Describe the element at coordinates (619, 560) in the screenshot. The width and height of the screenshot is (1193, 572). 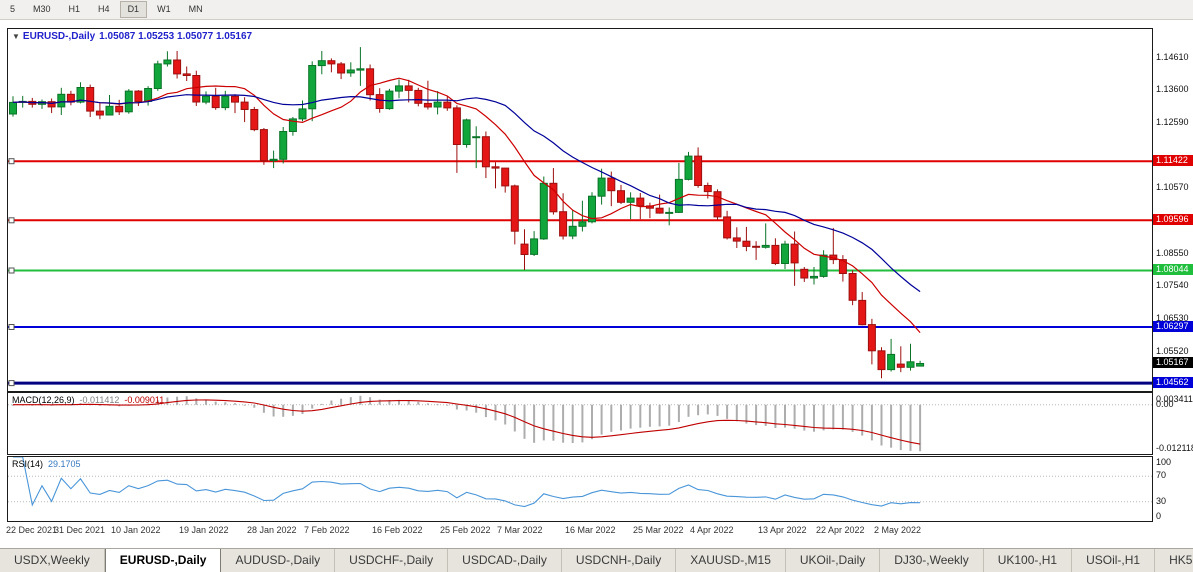
I see `chart-tab-usdcnh-daily: USDCNH-,Daily` at that location.